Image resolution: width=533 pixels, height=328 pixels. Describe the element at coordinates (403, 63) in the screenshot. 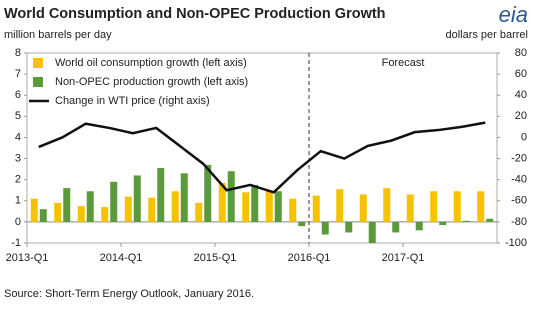

I see `forecast-label: Forecast` at that location.